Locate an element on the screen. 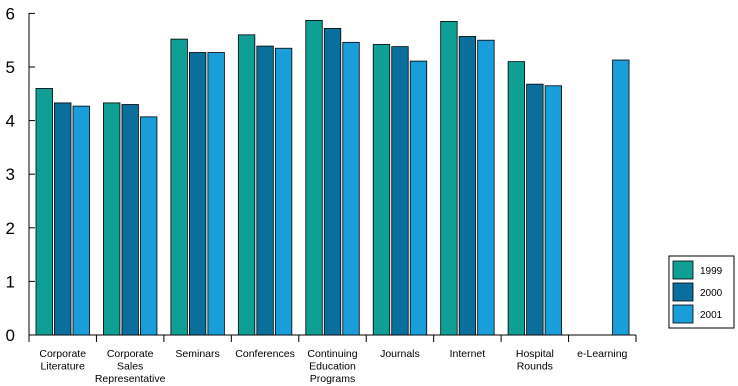 The image size is (738, 386). category-label: Corporate Sales Representative is located at coordinates (130, 366).